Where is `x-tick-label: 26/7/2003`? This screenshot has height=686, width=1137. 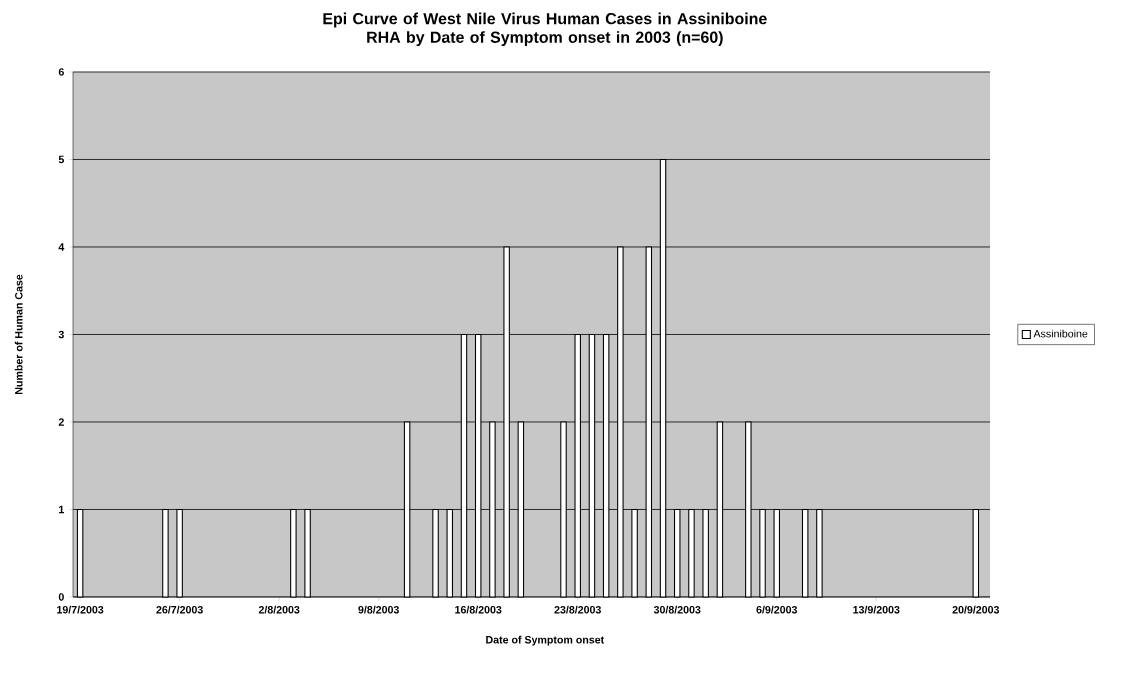
x-tick-label: 26/7/2003 is located at coordinates (179, 609).